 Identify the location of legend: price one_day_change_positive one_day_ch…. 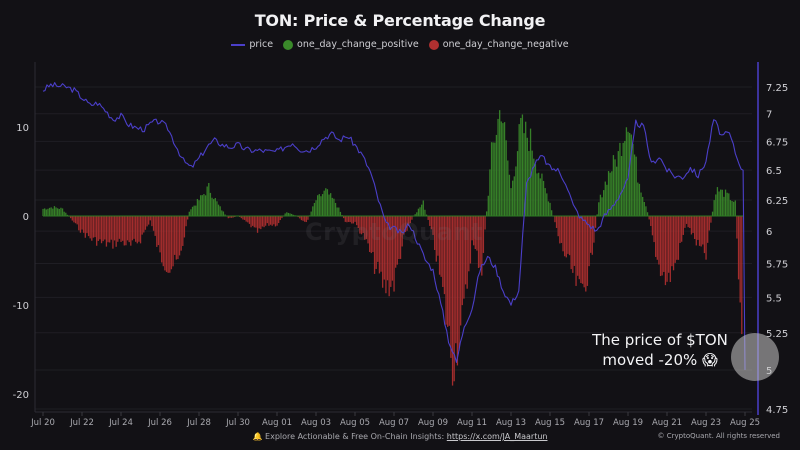
(400, 44).